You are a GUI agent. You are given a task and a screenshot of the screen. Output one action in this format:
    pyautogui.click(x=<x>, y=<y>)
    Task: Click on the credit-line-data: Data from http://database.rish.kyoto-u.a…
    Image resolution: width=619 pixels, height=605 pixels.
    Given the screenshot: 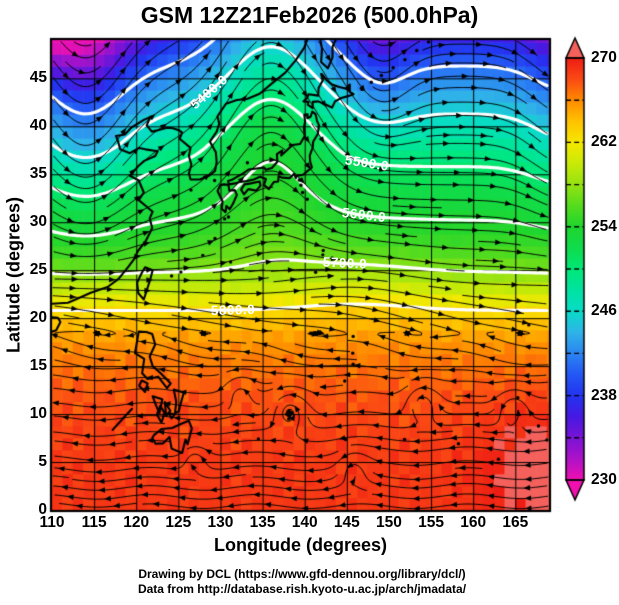 What is the action you would take?
    pyautogui.click(x=302, y=588)
    